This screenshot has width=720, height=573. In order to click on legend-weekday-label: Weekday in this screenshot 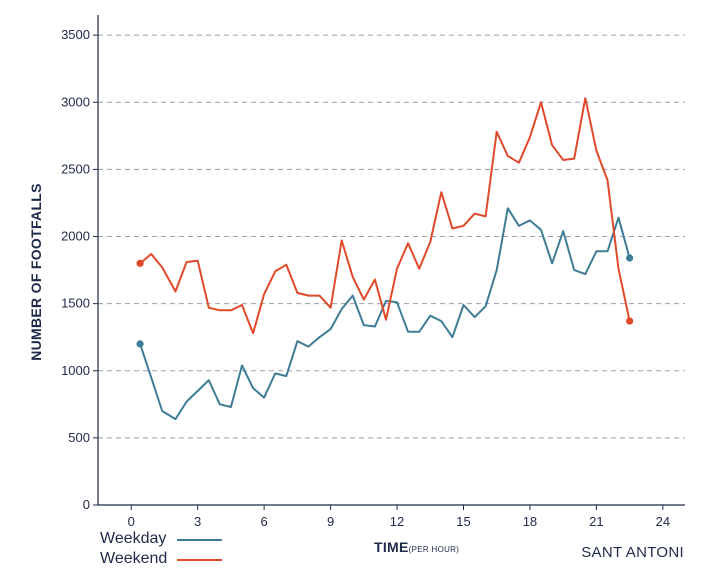, I will do `click(133, 538)`.